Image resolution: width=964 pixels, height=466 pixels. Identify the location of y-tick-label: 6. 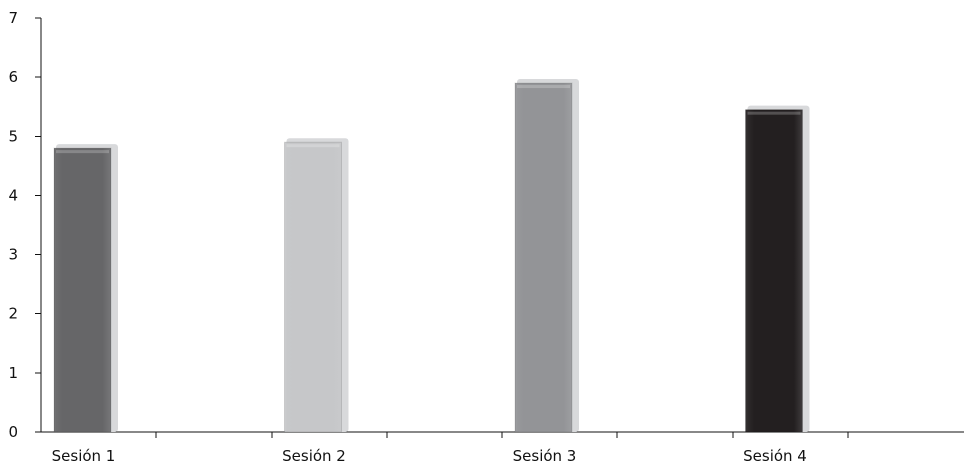
(13, 77).